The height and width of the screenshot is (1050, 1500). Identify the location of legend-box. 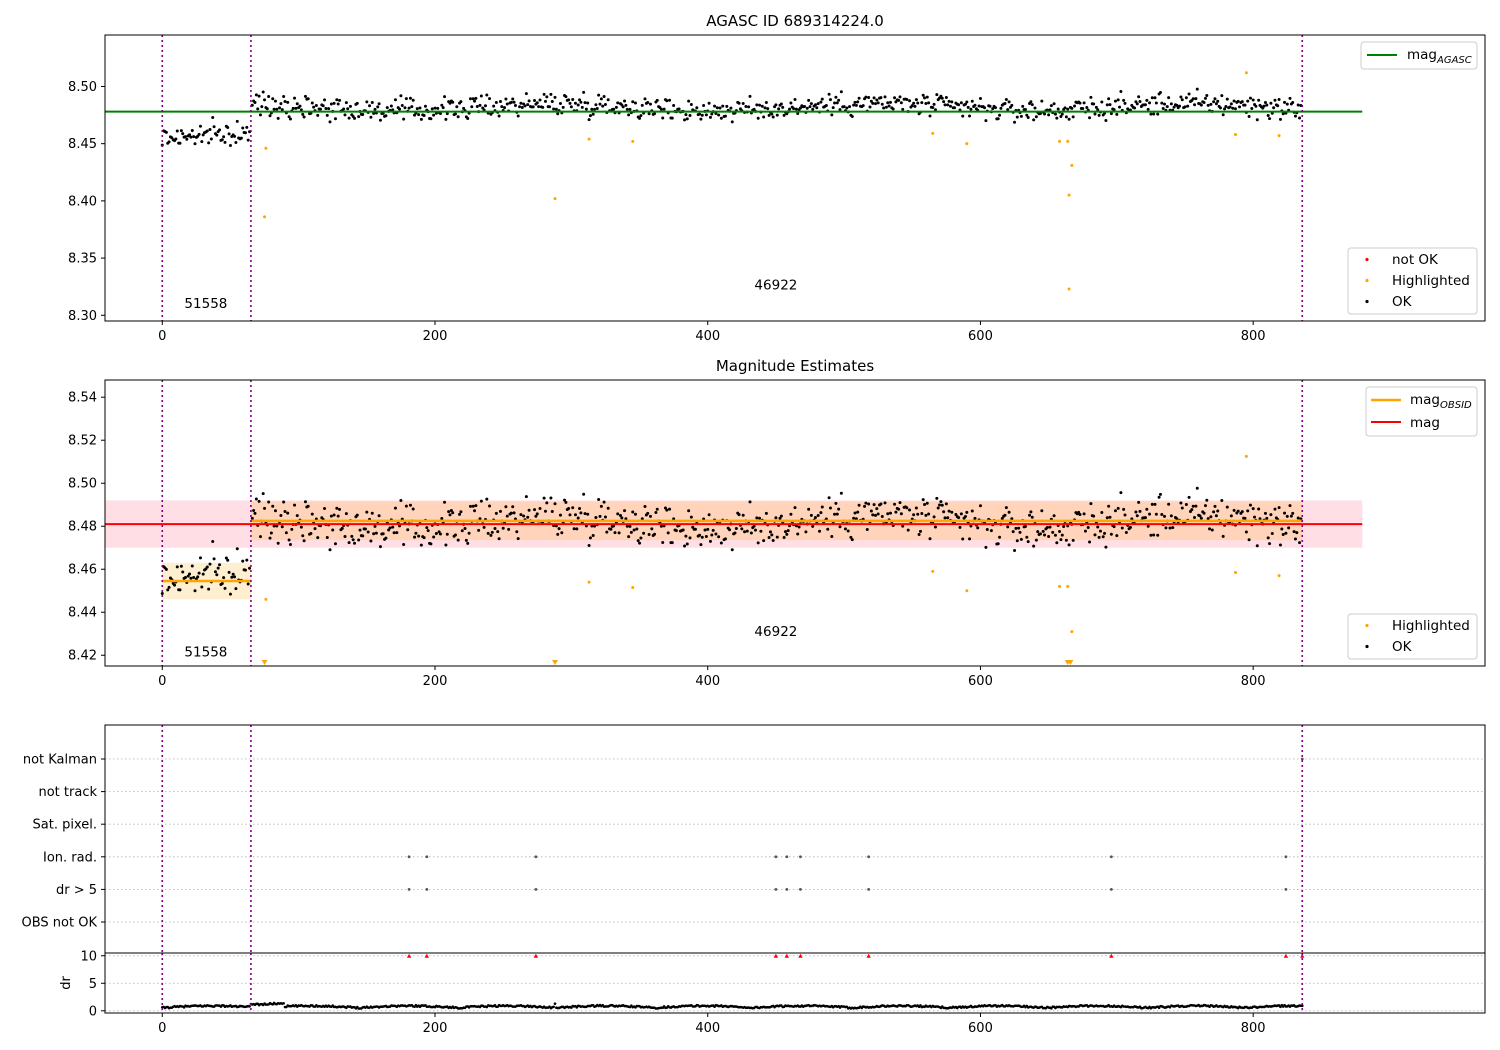
(1412, 281).